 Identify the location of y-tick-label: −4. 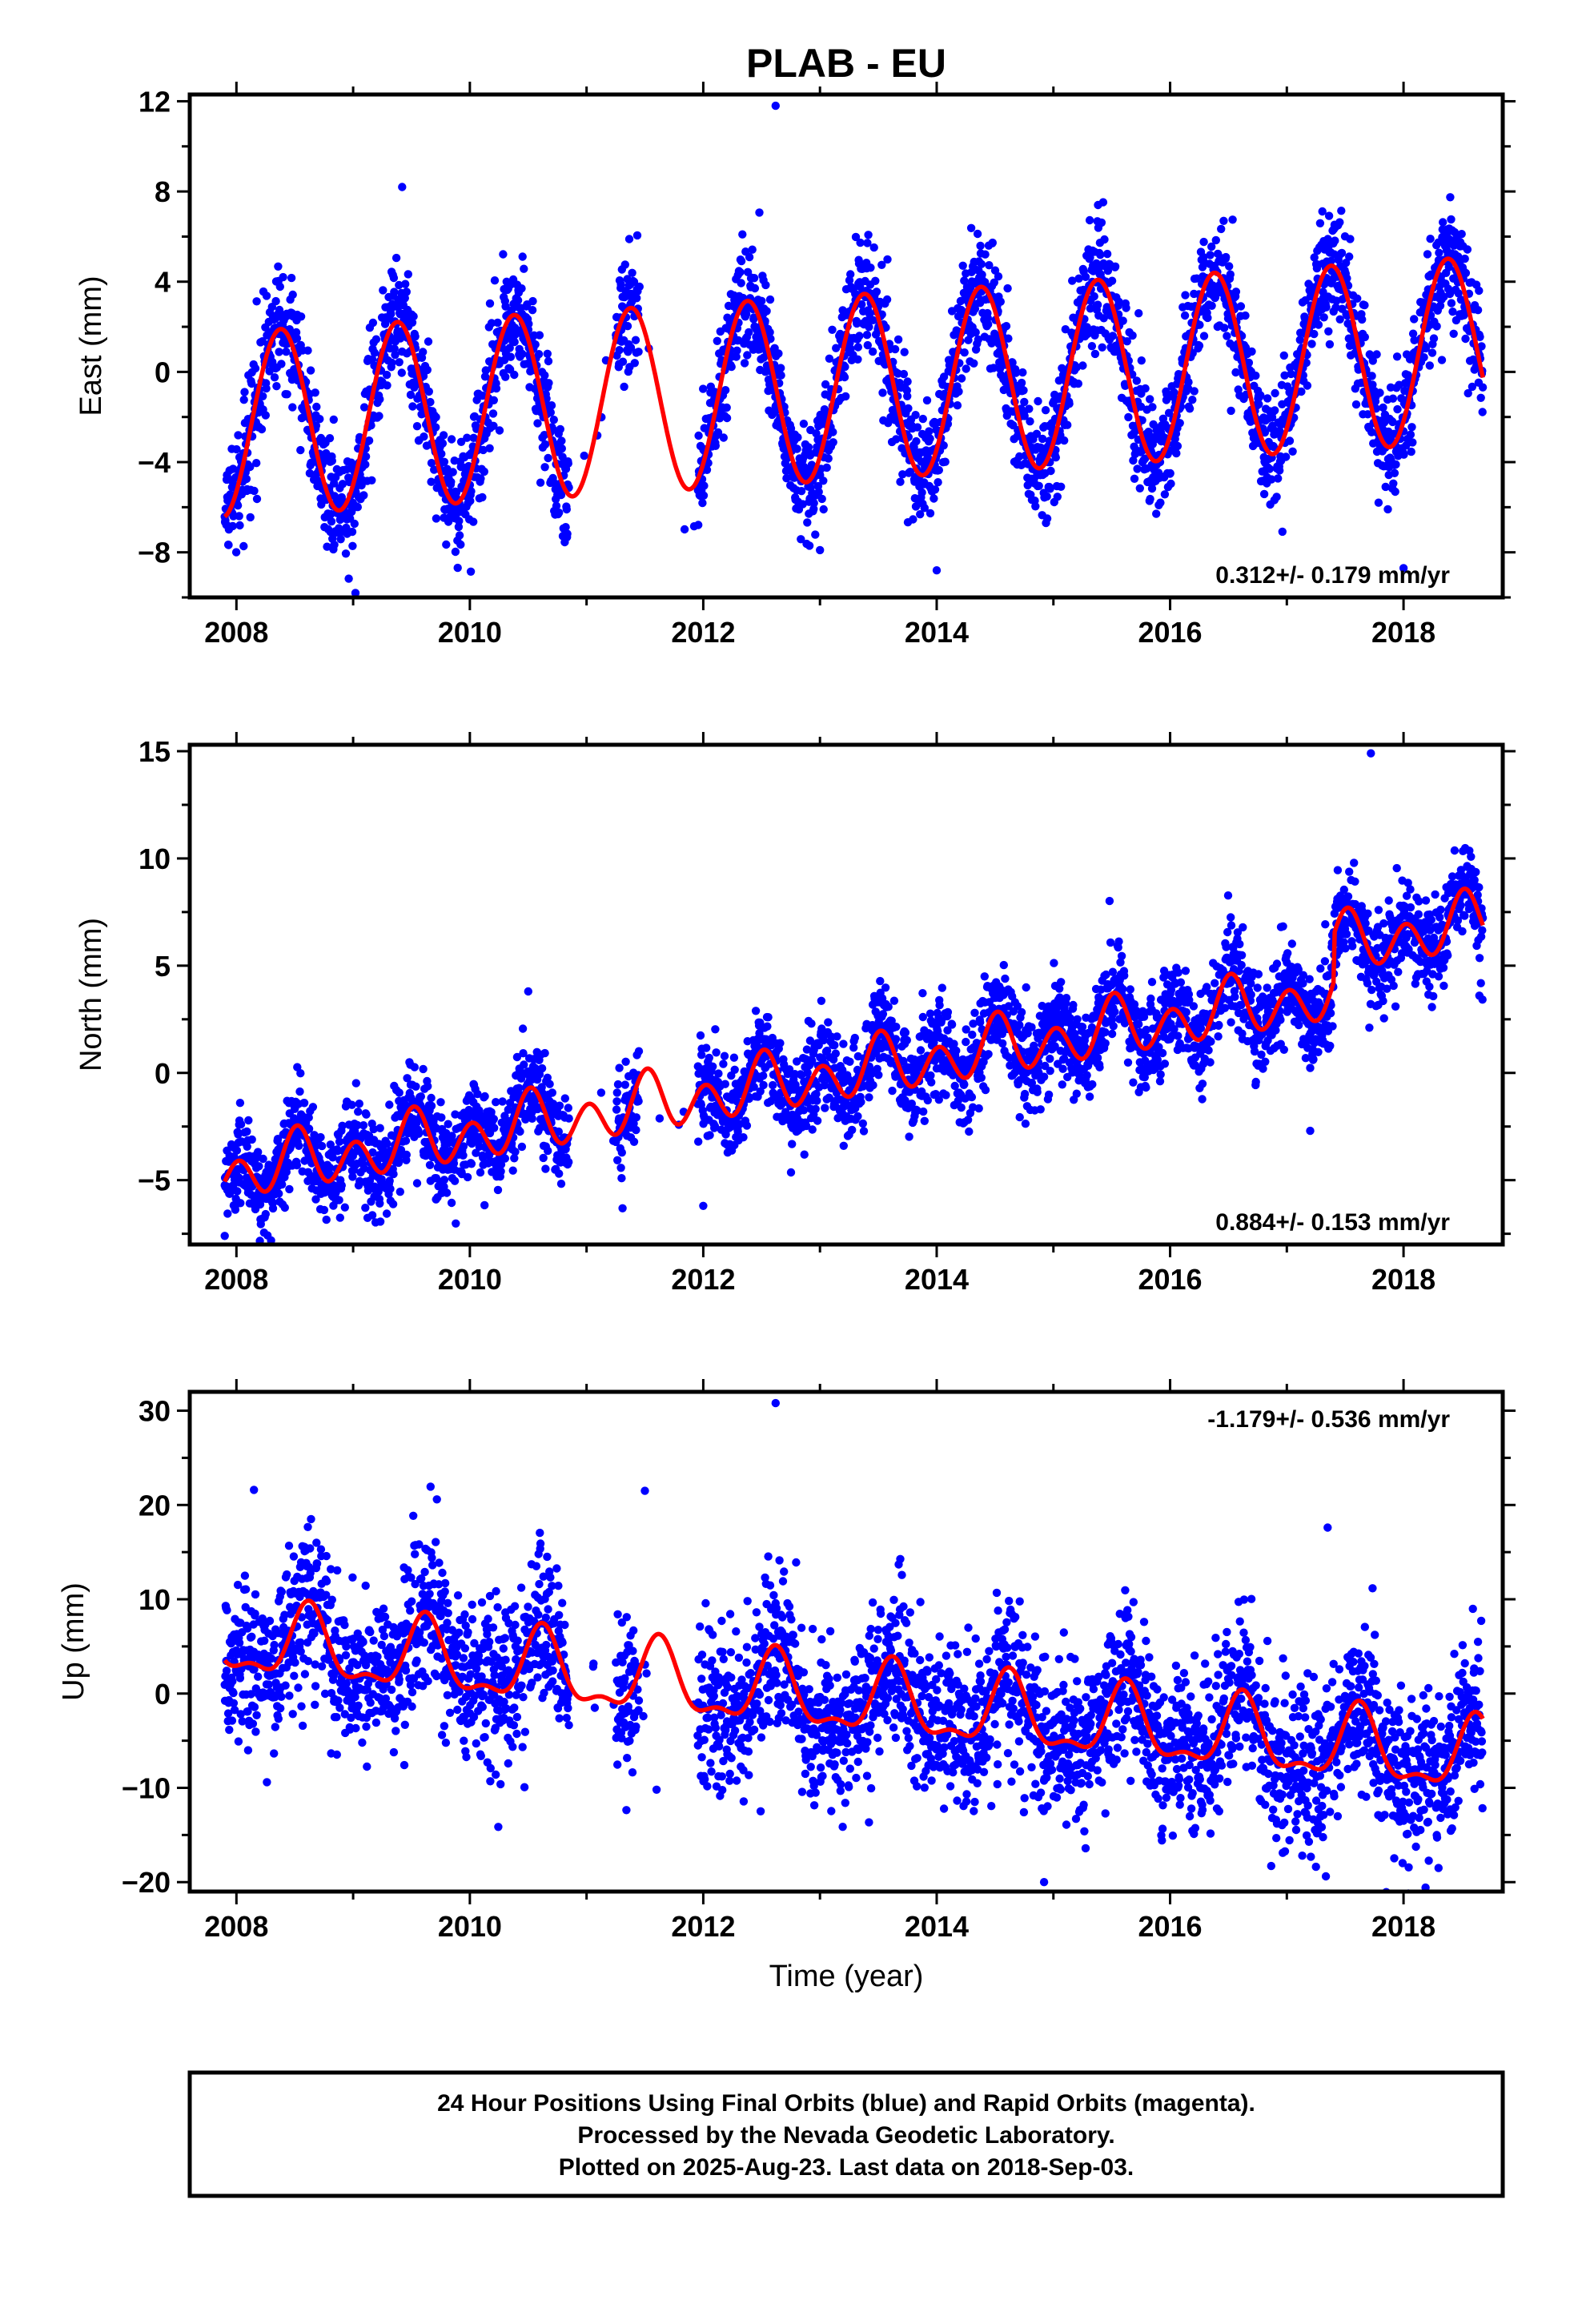
(154, 463).